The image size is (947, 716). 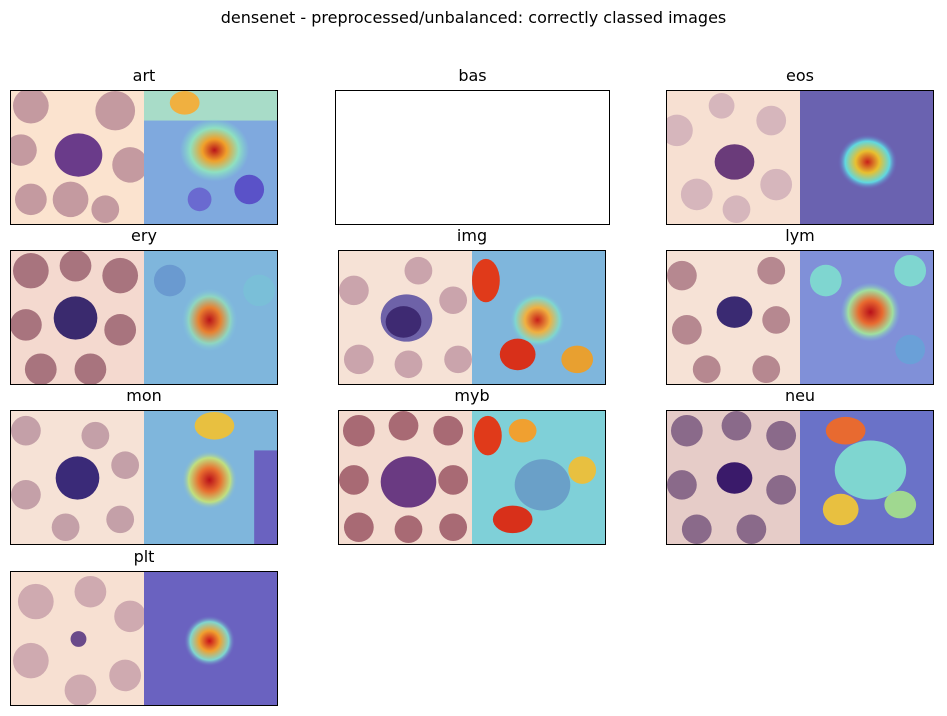 I want to click on panel-myb, so click(x=472, y=477).